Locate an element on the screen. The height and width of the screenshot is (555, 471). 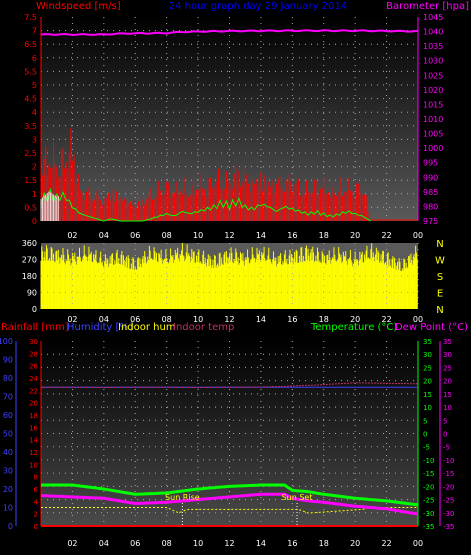
humidity-y-tick: 50 is located at coordinates (8, 434).